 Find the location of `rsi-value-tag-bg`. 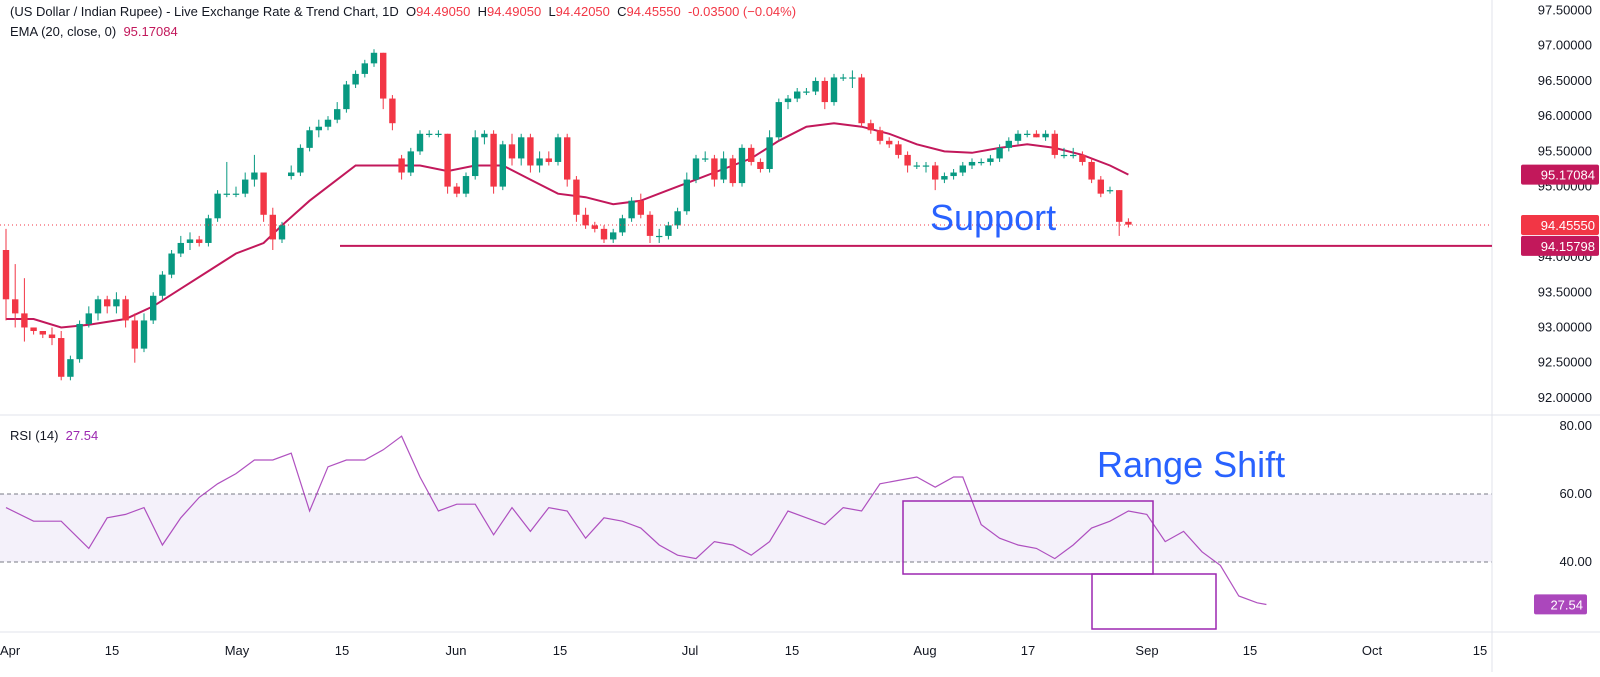

rsi-value-tag-bg is located at coordinates (1560, 604).